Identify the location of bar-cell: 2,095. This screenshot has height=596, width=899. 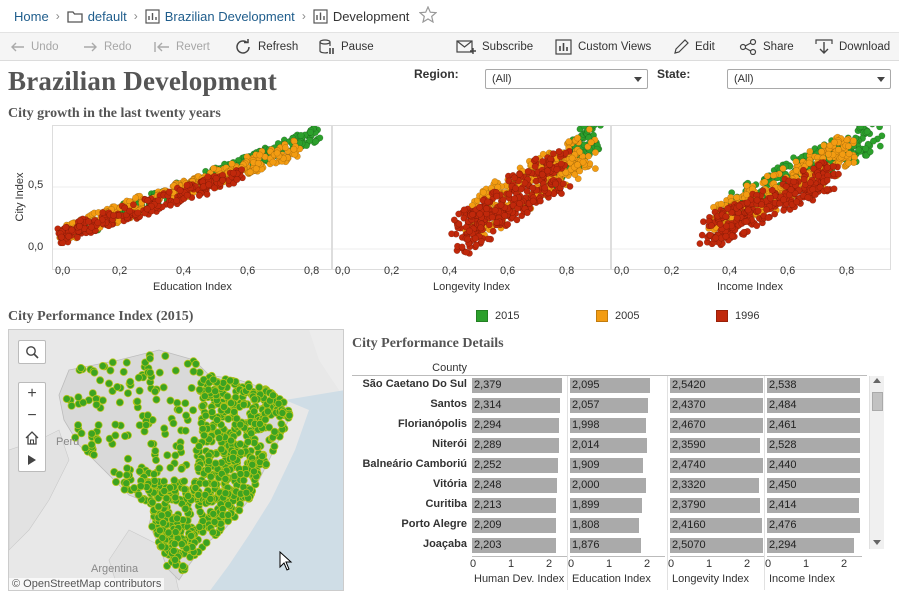
(617, 385).